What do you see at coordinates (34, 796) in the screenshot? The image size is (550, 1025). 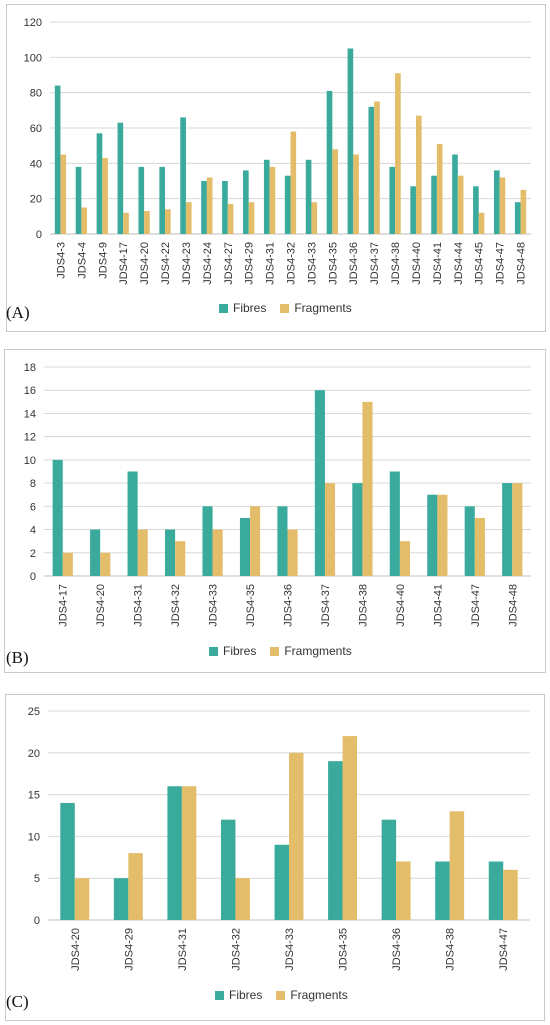 I see `y-tick-label: 15` at bounding box center [34, 796].